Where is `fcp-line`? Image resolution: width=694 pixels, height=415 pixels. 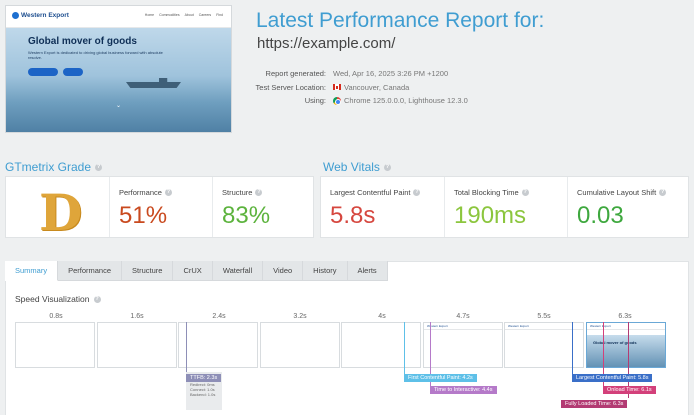
fcp-line is located at coordinates (404, 348).